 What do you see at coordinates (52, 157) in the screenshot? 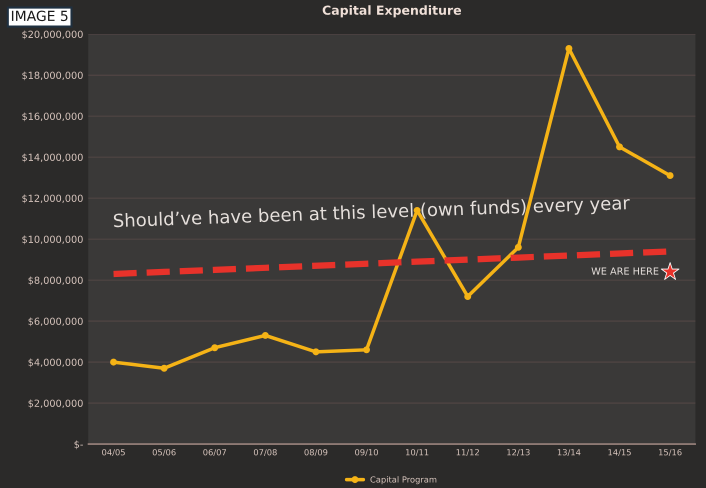
I see `y-tick-label: $14,000,000` at bounding box center [52, 157].